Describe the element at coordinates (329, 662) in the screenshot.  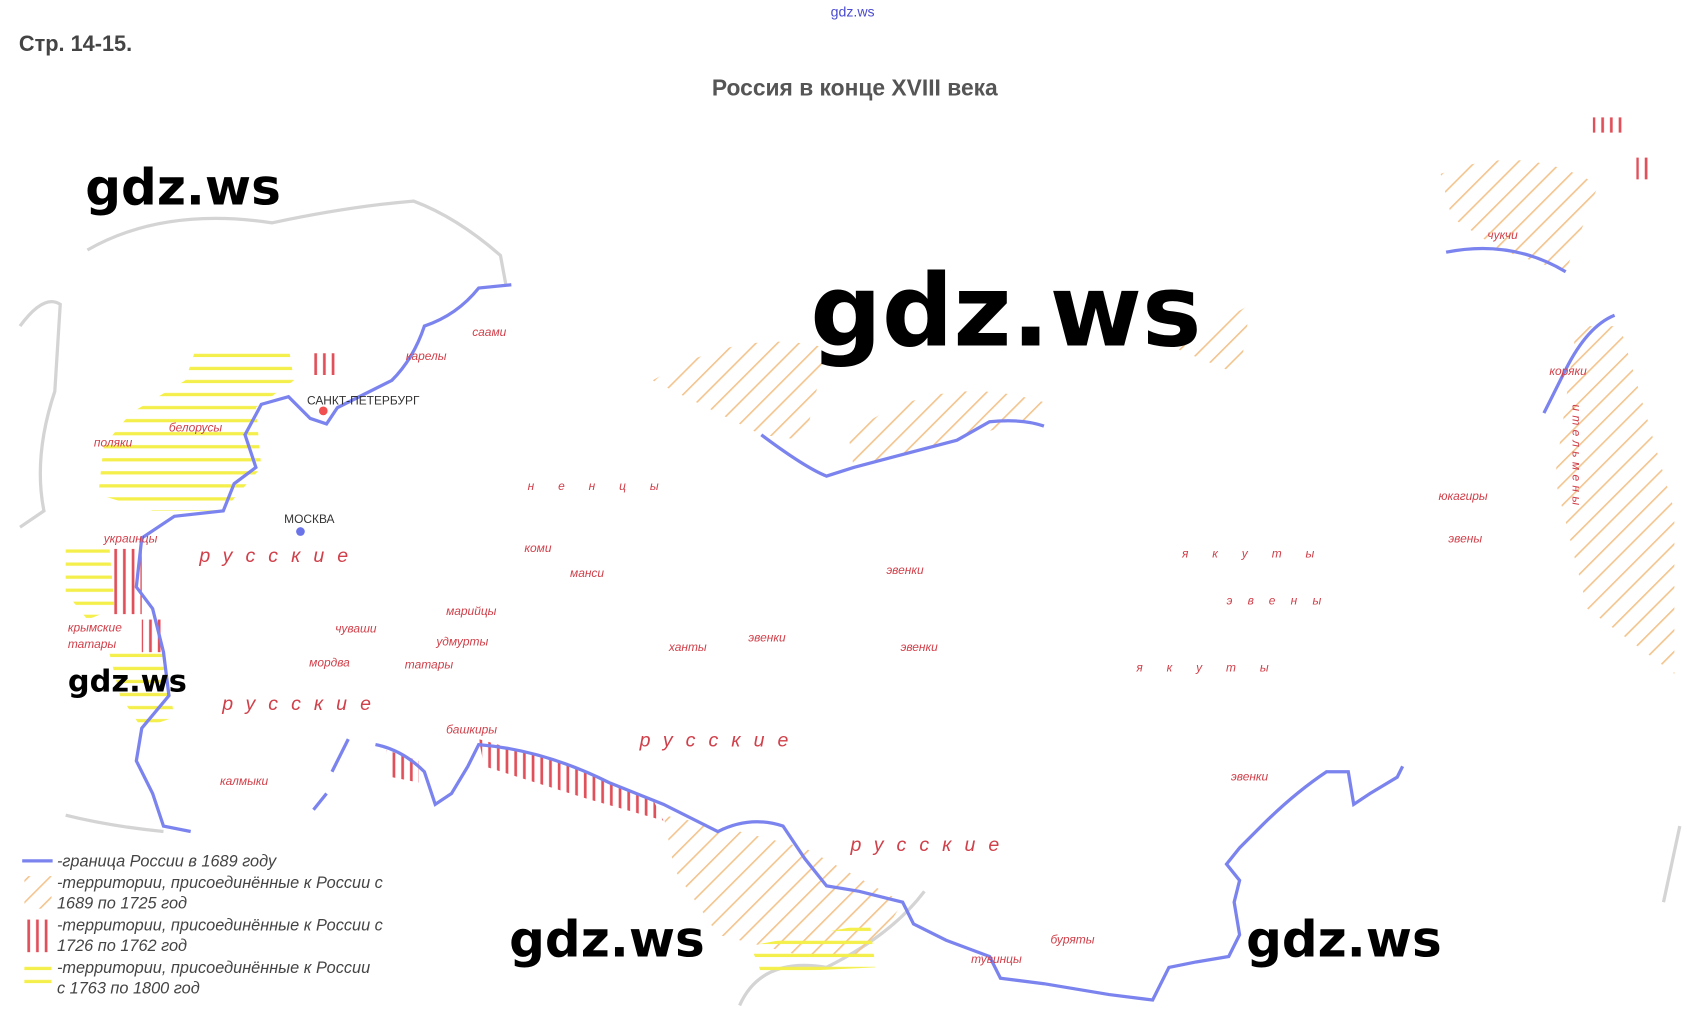
I see `label-mordva: мордва` at that location.